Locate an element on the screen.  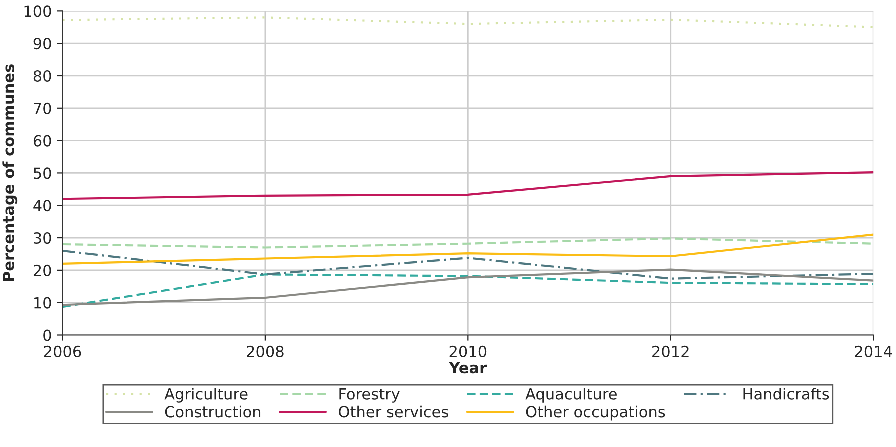
x-tick-label: 2010 is located at coordinates (468, 352).